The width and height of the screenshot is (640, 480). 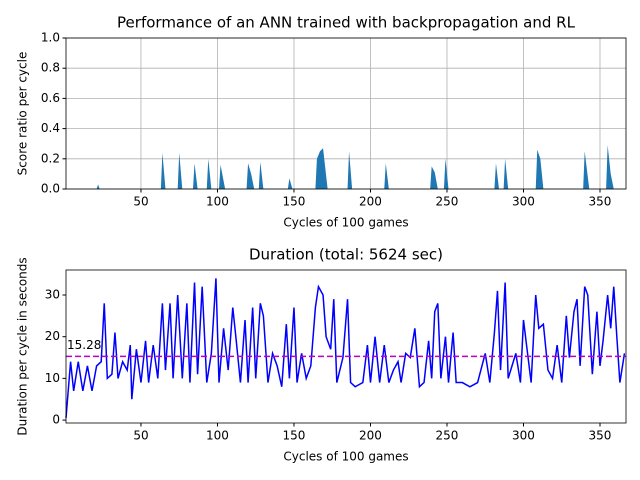 What do you see at coordinates (52, 295) in the screenshot?
I see `y-tick-label: 30` at bounding box center [52, 295].